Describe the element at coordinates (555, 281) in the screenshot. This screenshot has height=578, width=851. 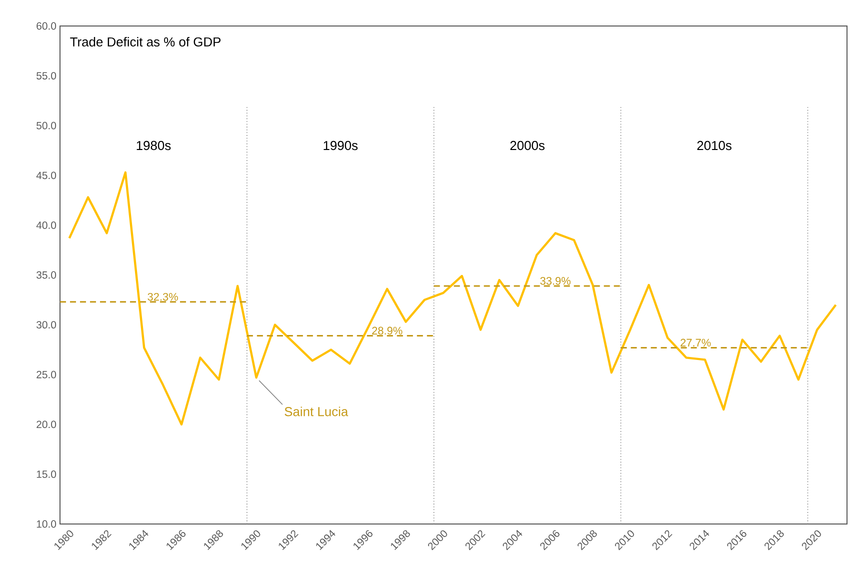
I see `annotation: 33.9%` at that location.